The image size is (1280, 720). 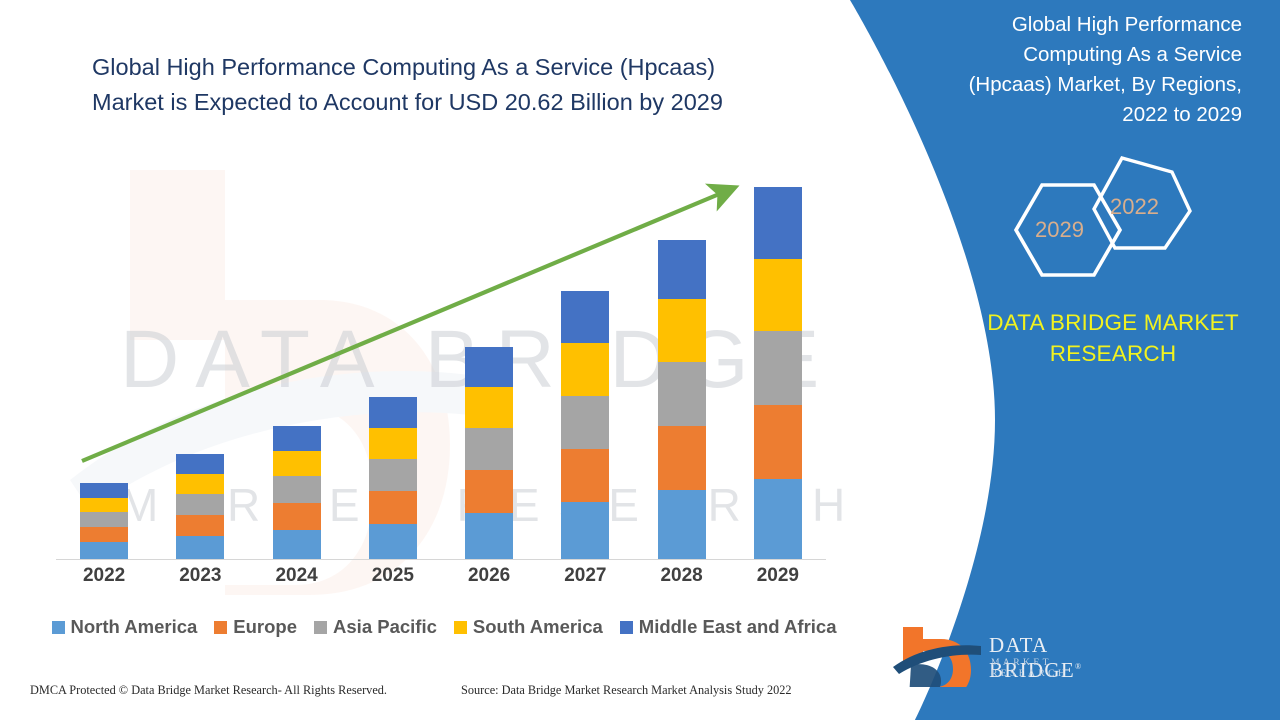 What do you see at coordinates (585, 575) in the screenshot?
I see `x-axis-label: 2027` at bounding box center [585, 575].